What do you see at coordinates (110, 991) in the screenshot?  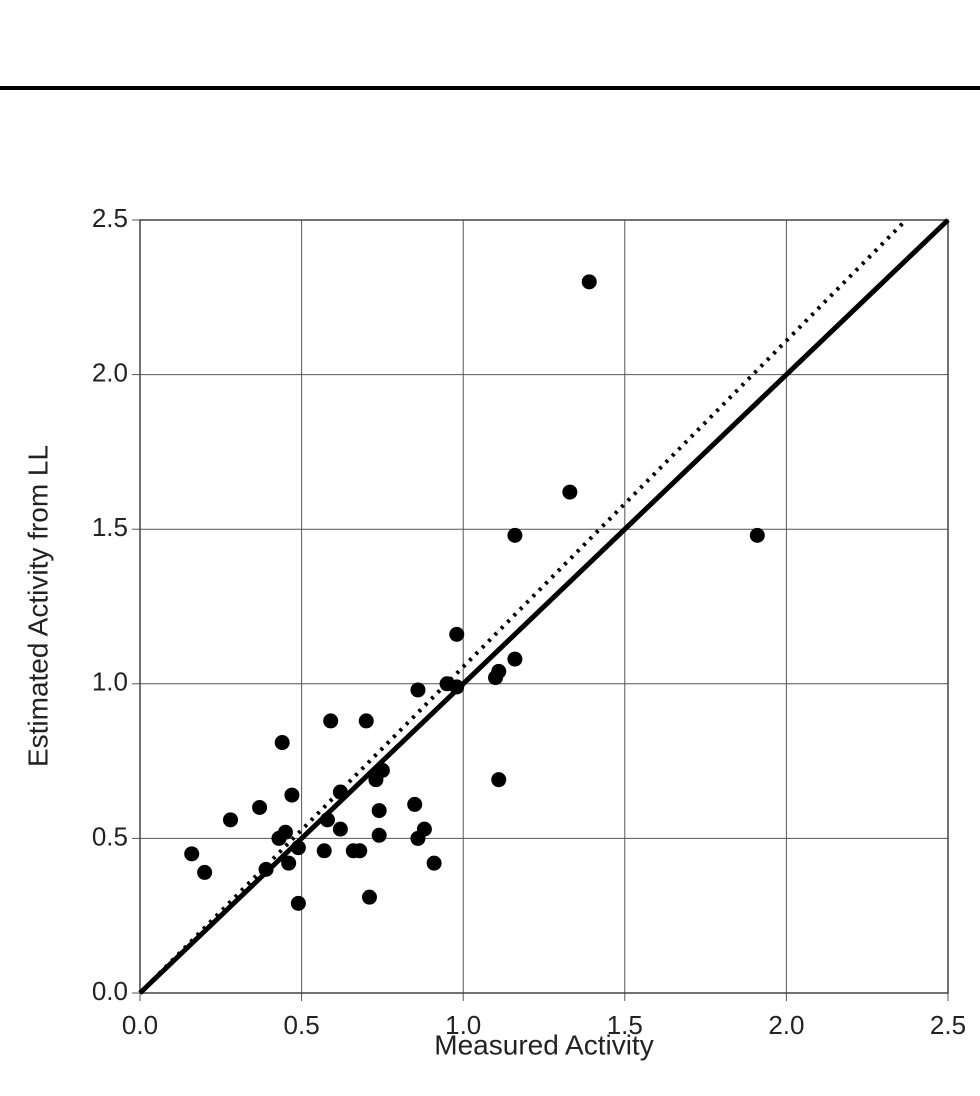 I see `y-tick-label: 0.0` at bounding box center [110, 991].